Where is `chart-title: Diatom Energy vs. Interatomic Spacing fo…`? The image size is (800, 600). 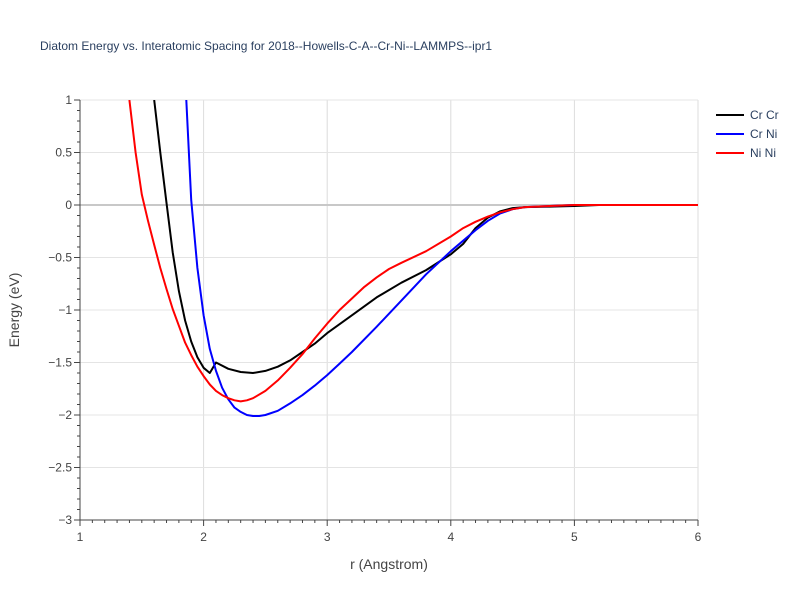 chart-title: Diatom Energy vs. Interatomic Spacing fo… is located at coordinates (266, 46).